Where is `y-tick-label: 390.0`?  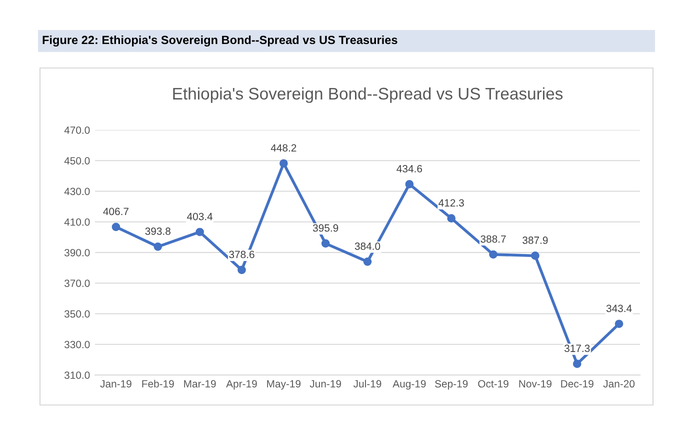
y-tick-label: 390.0 is located at coordinates (77, 252).